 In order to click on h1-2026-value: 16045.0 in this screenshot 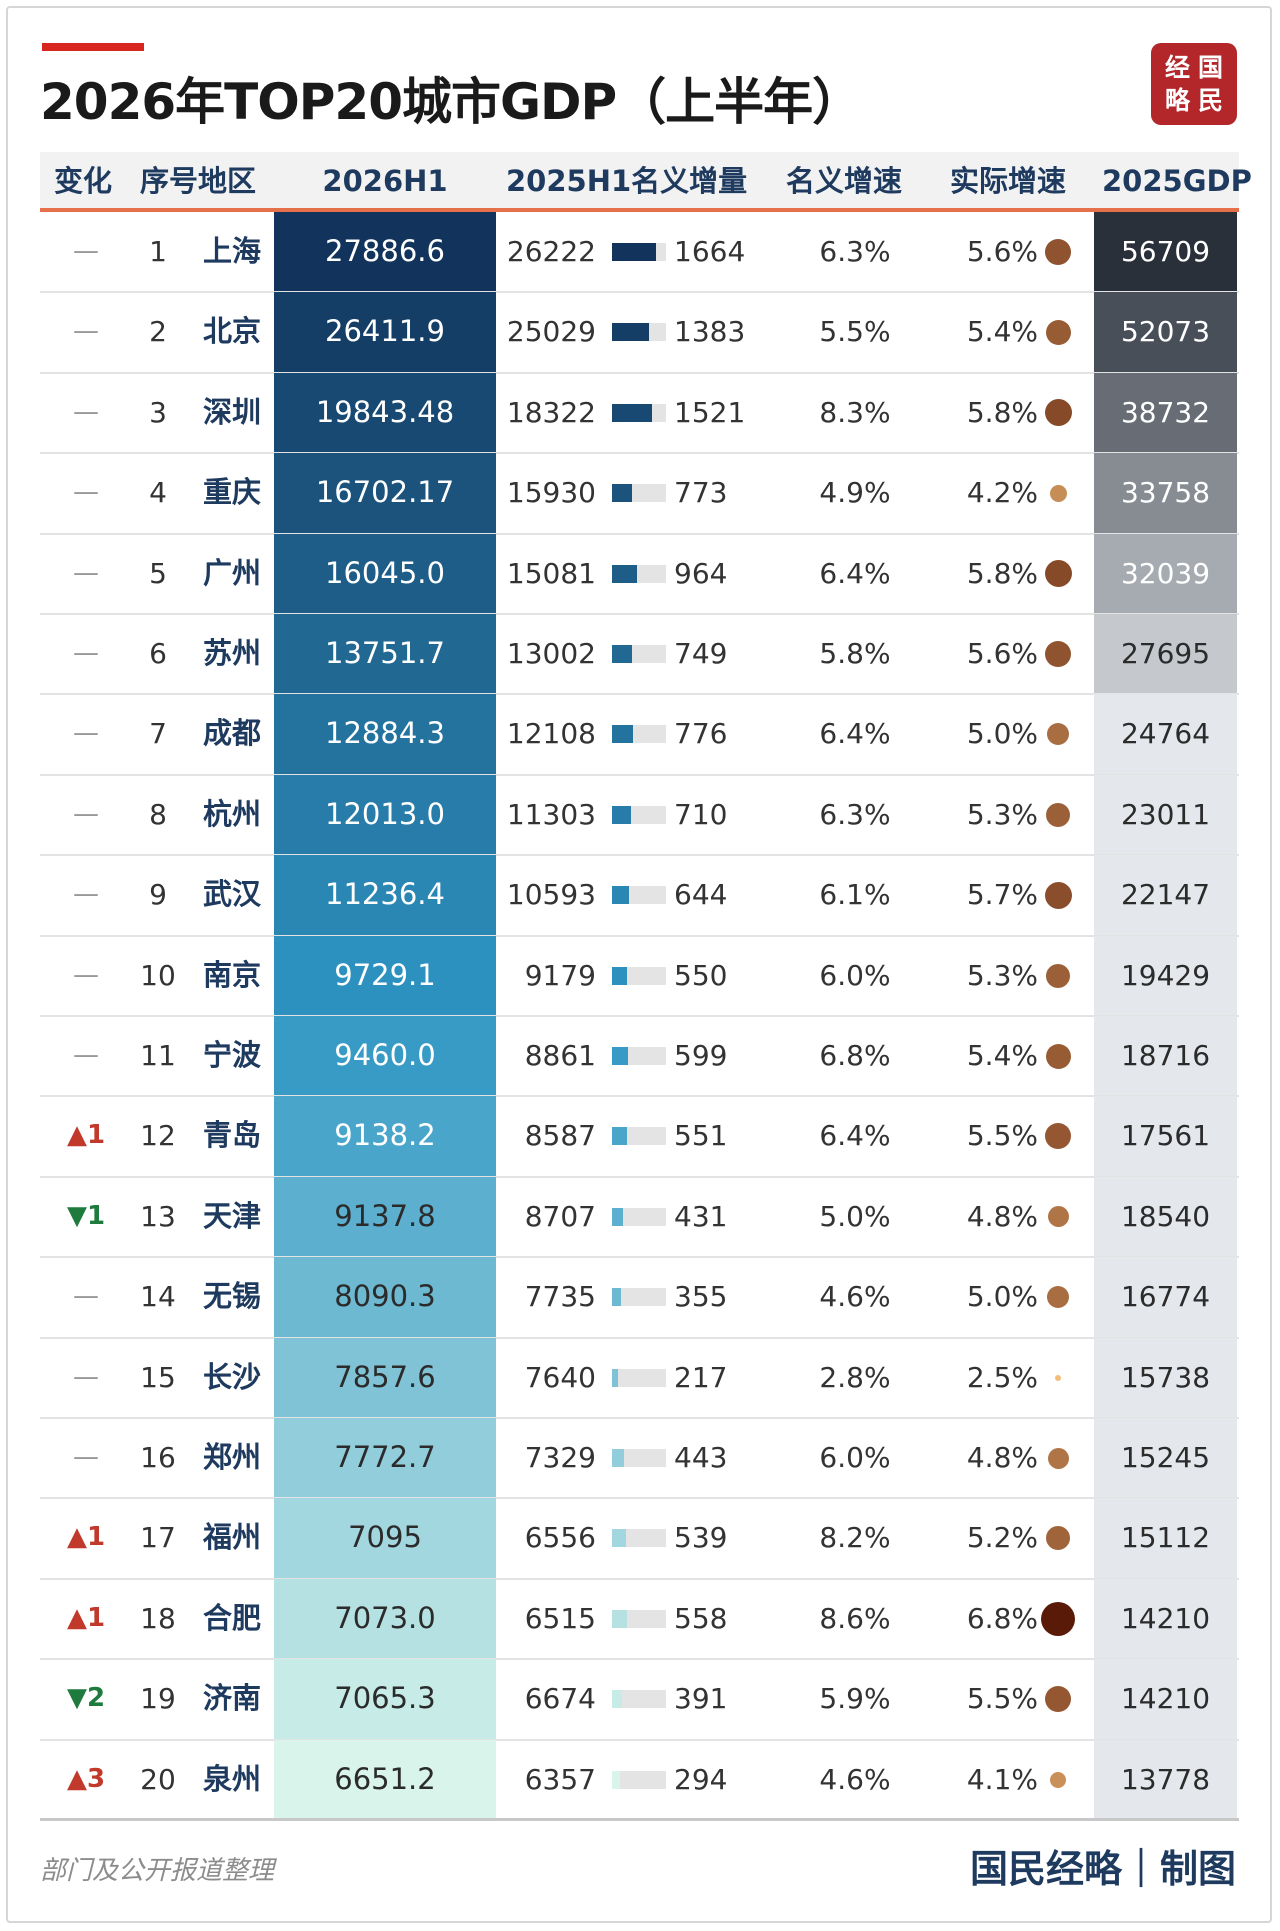, I will do `click(385, 572)`.